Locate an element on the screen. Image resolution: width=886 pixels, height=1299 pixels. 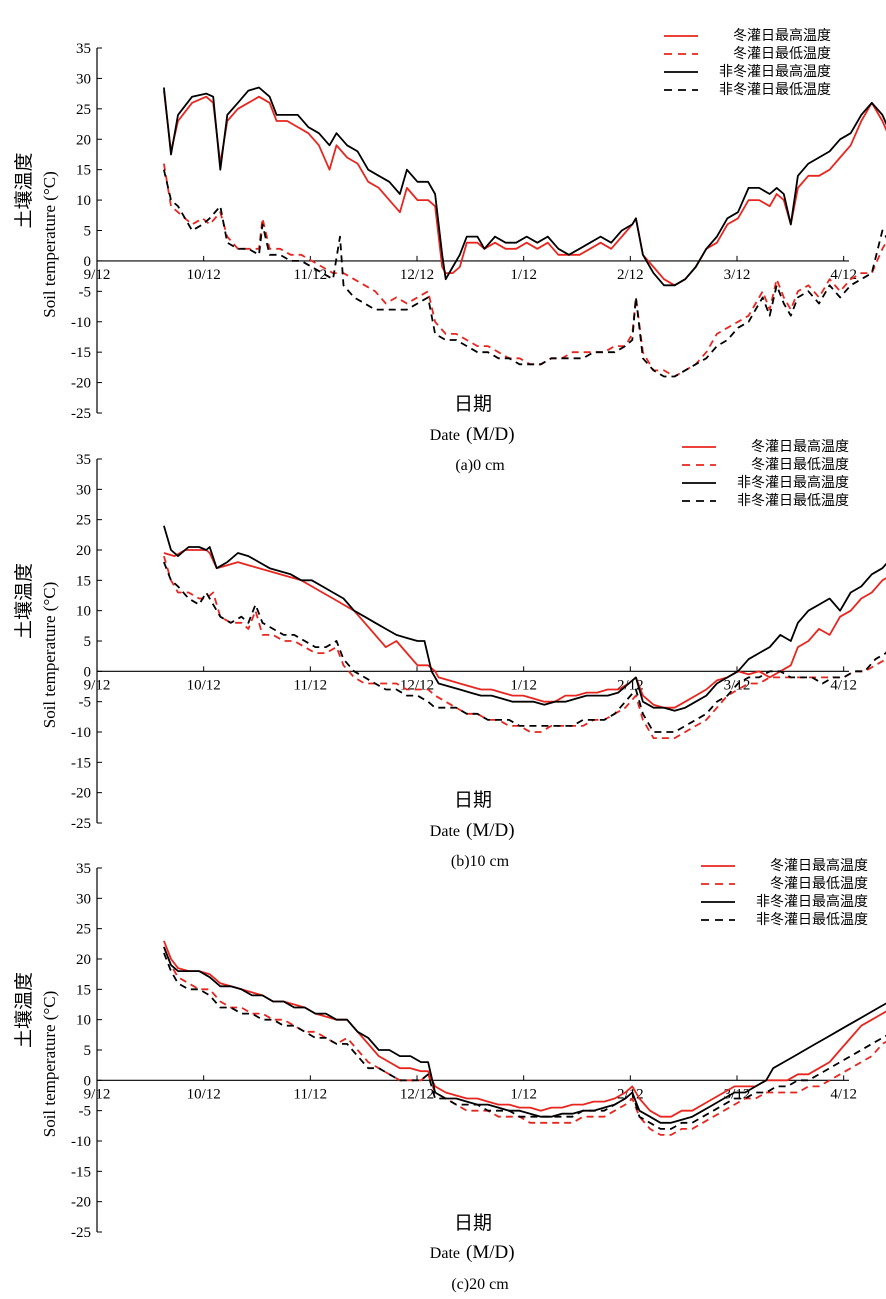
panel-caption: (b)10 cm is located at coordinates (480, 861).